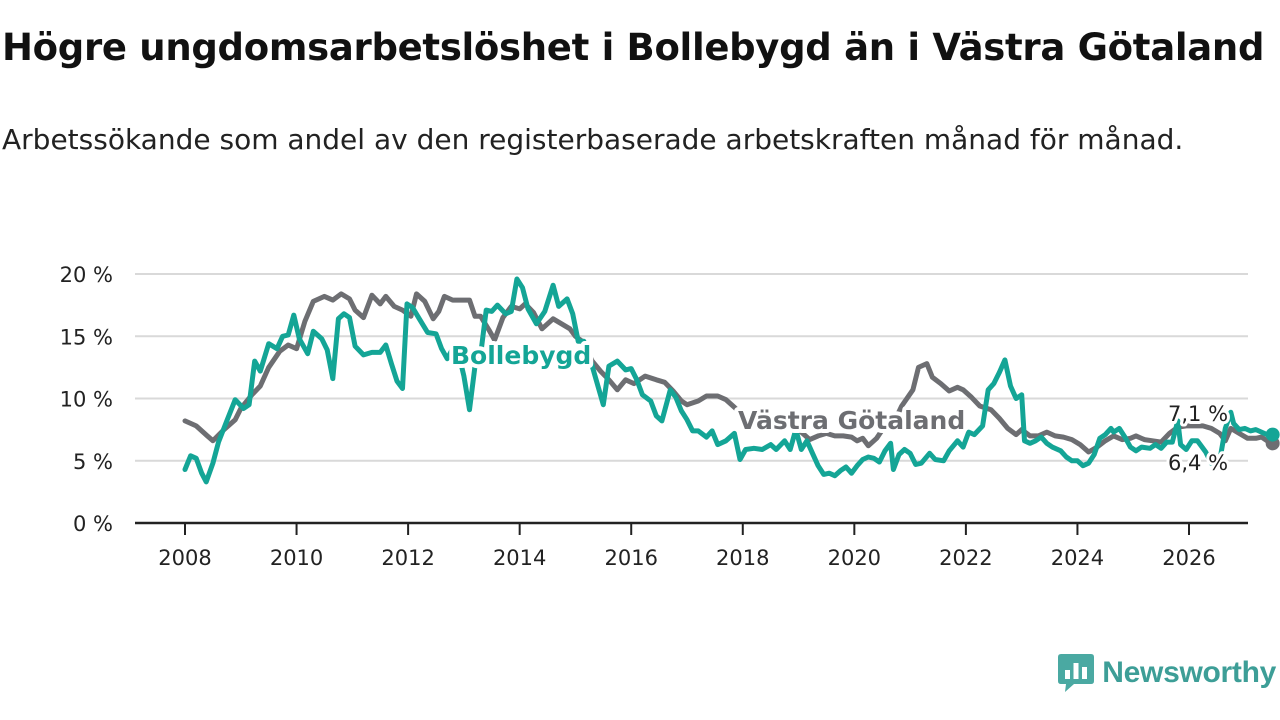 Image resolution: width=1280 pixels, height=720 pixels. Describe the element at coordinates (630, 558) in the screenshot. I see `x-tick-label: 2016` at that location.